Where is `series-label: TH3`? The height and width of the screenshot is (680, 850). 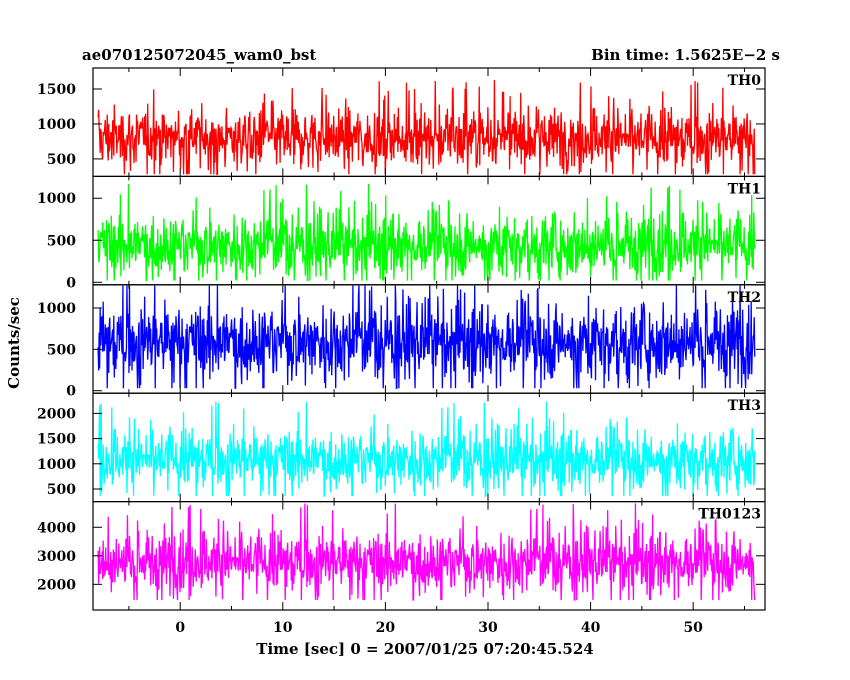
series-label: TH3 is located at coordinates (744, 406).